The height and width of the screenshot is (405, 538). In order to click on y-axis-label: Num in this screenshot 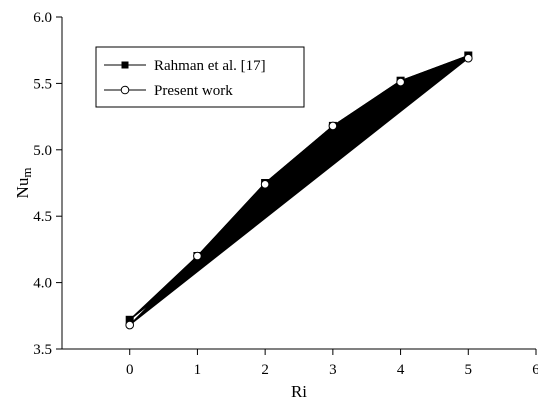, I will do `click(23, 183)`.